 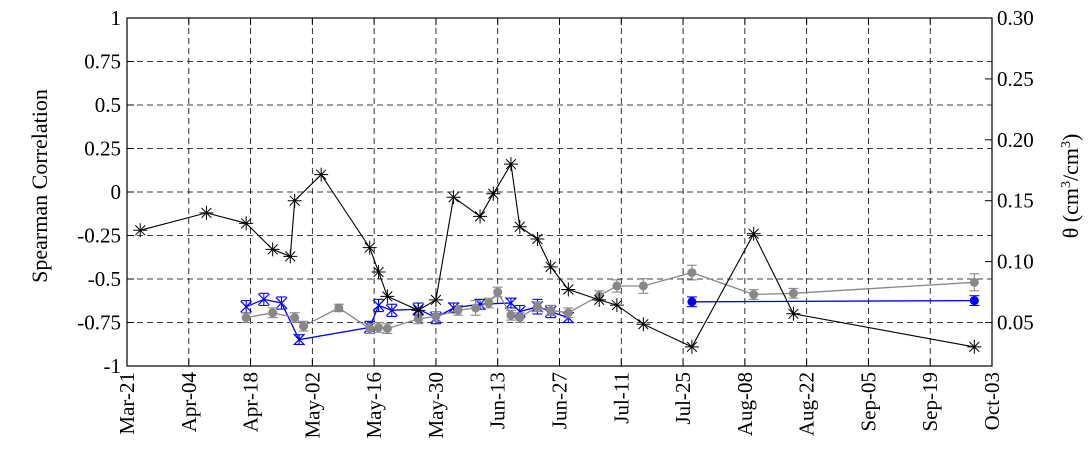 I want to click on y2-tick-label: 0.05, so click(x=1015, y=323).